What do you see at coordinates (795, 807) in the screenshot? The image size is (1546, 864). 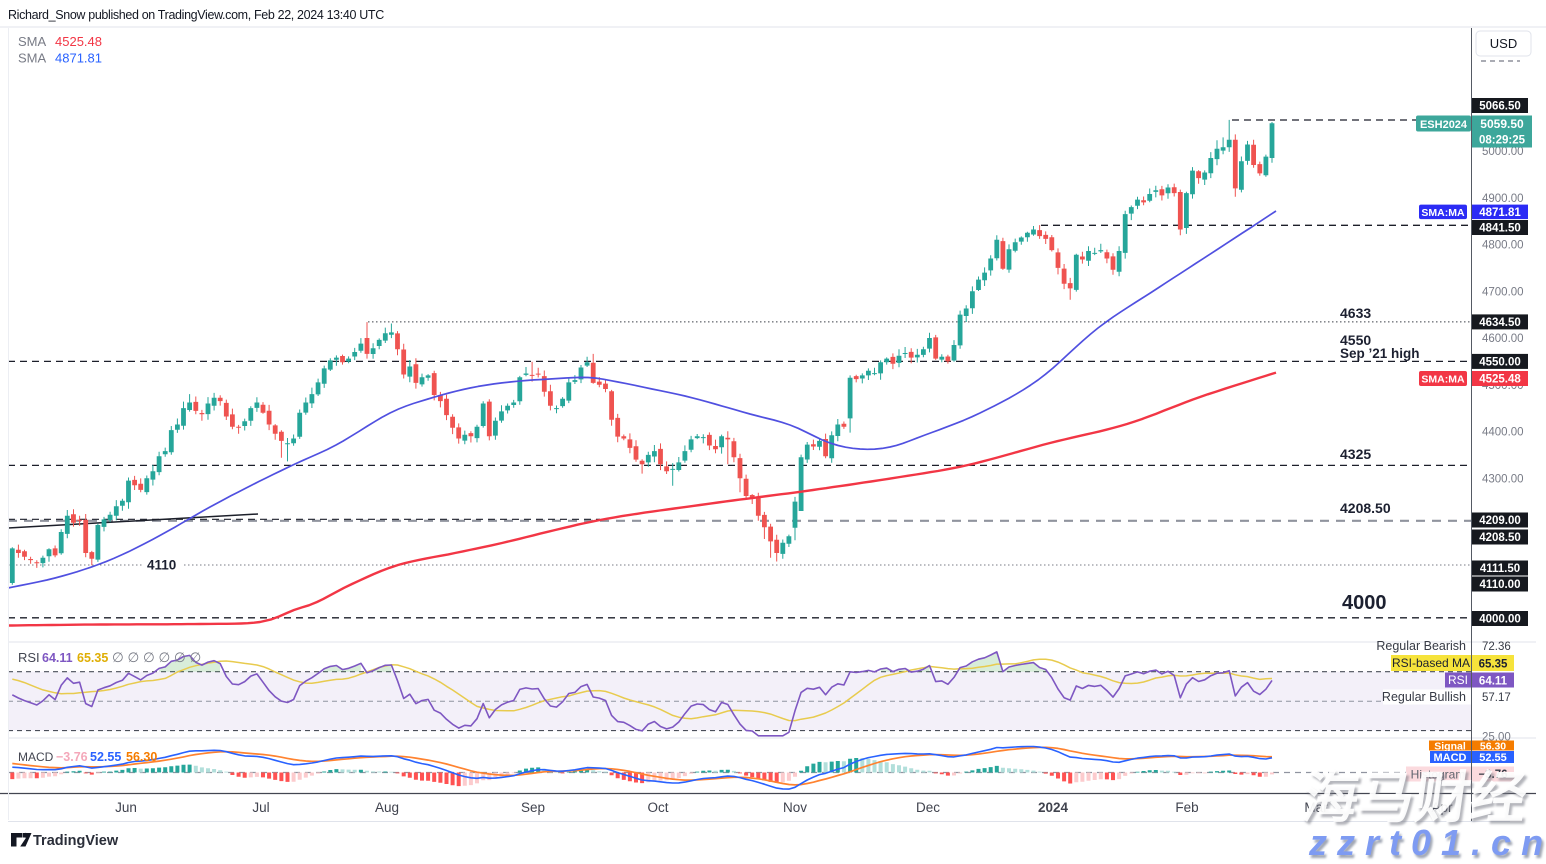 I see `svg-text: Nov` at bounding box center [795, 807].